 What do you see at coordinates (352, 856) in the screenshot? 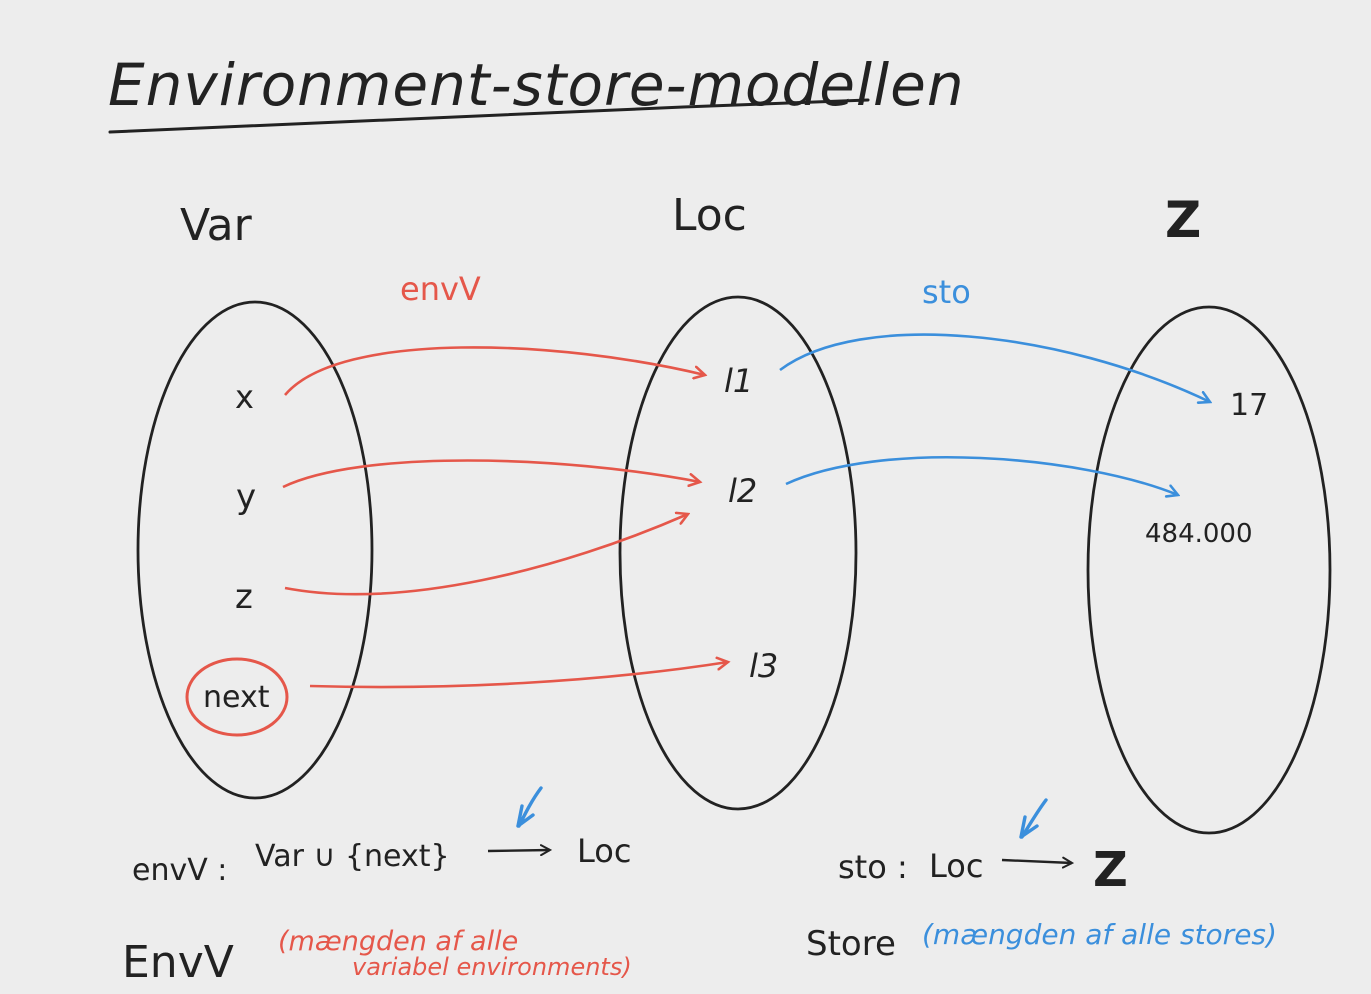
I see `env-signature-domain: Var ∪ {next}` at bounding box center [352, 856].